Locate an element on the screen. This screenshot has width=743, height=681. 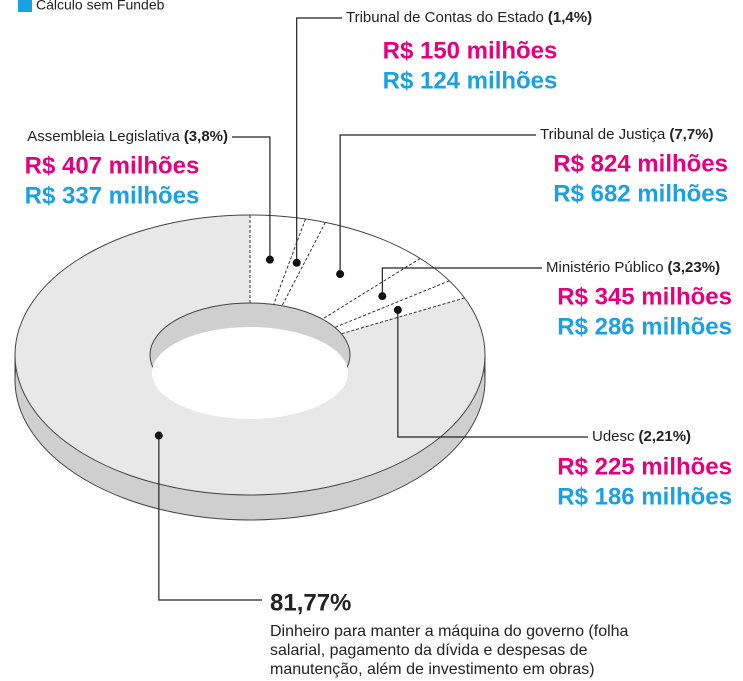
slice-label: Ministério Público (3,23%) is located at coordinates (633, 267).